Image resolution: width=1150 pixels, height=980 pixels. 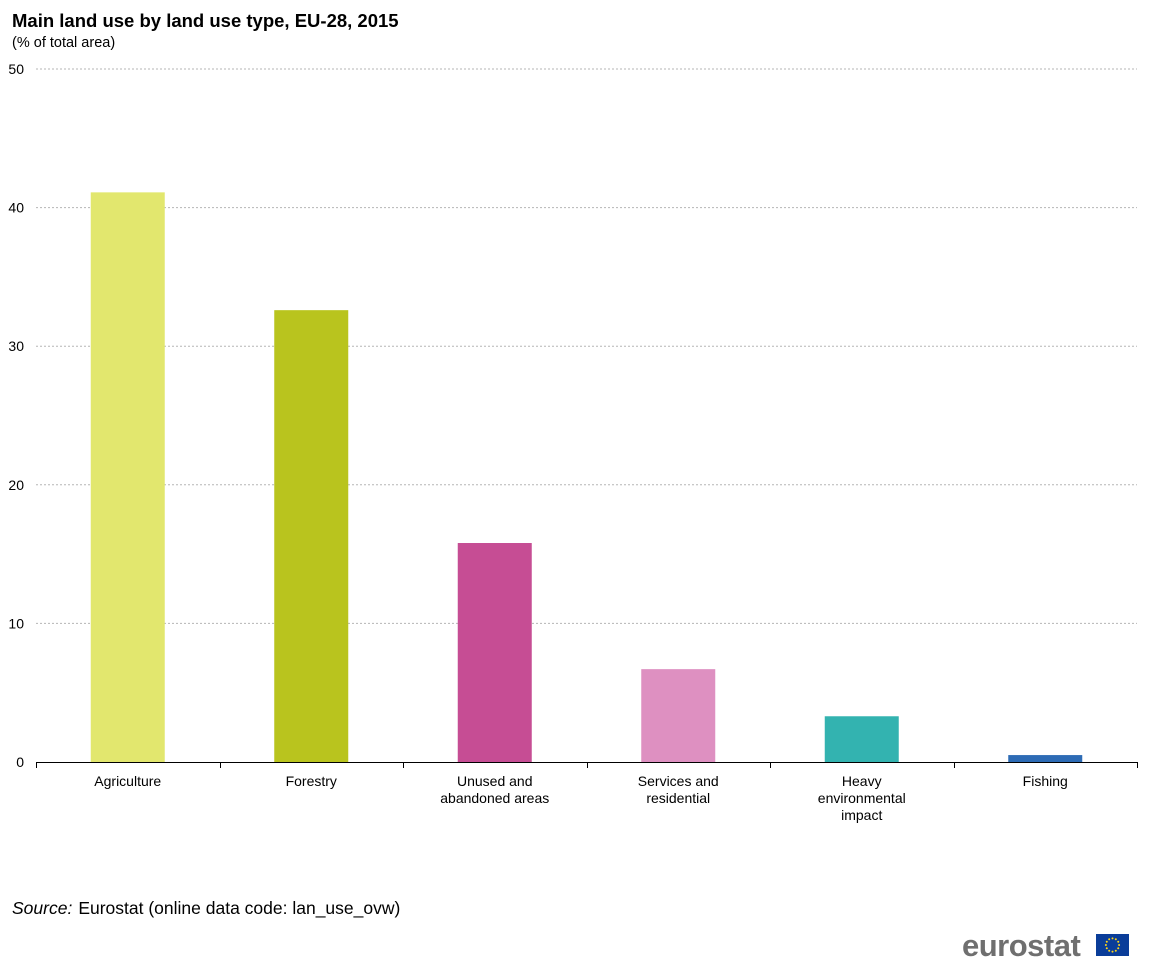 I want to click on y-tick-label: 30, so click(x=16, y=346).